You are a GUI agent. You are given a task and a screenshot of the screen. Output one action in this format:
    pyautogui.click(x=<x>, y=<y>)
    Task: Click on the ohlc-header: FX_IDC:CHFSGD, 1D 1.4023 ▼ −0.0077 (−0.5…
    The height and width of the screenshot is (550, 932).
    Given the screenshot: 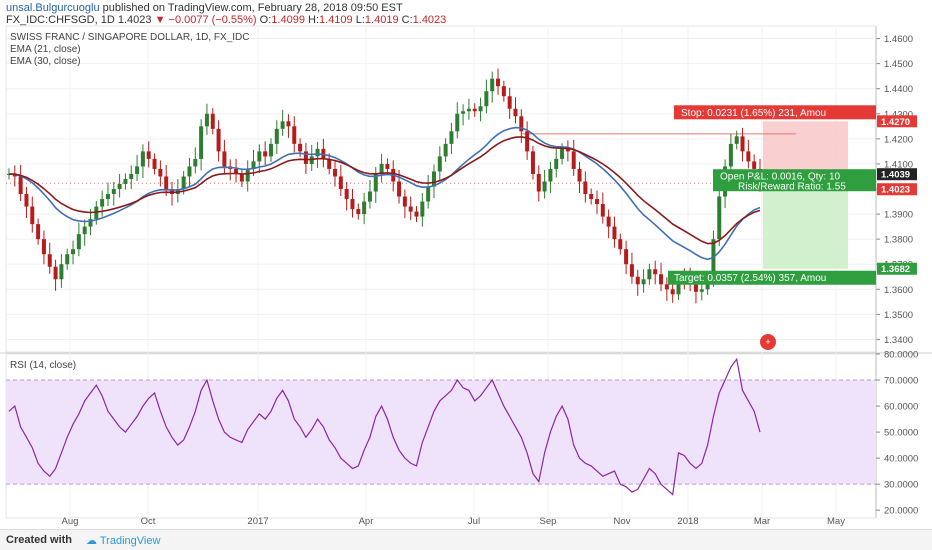 What is the action you would take?
    pyautogui.click(x=226, y=20)
    